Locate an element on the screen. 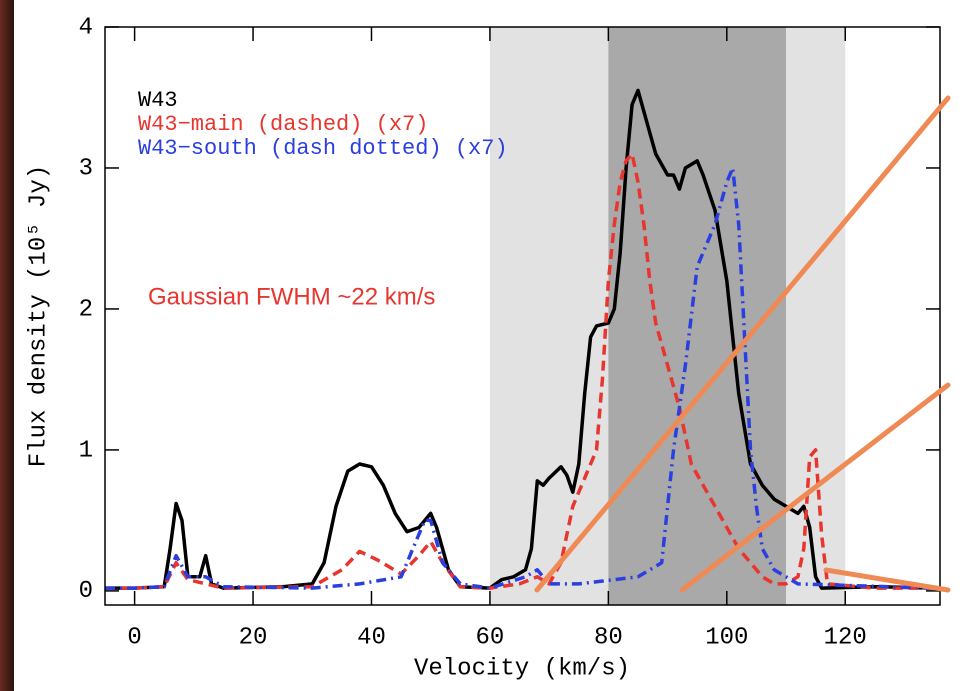 The image size is (965, 691). y-tick-label: 1 is located at coordinates (86, 450).